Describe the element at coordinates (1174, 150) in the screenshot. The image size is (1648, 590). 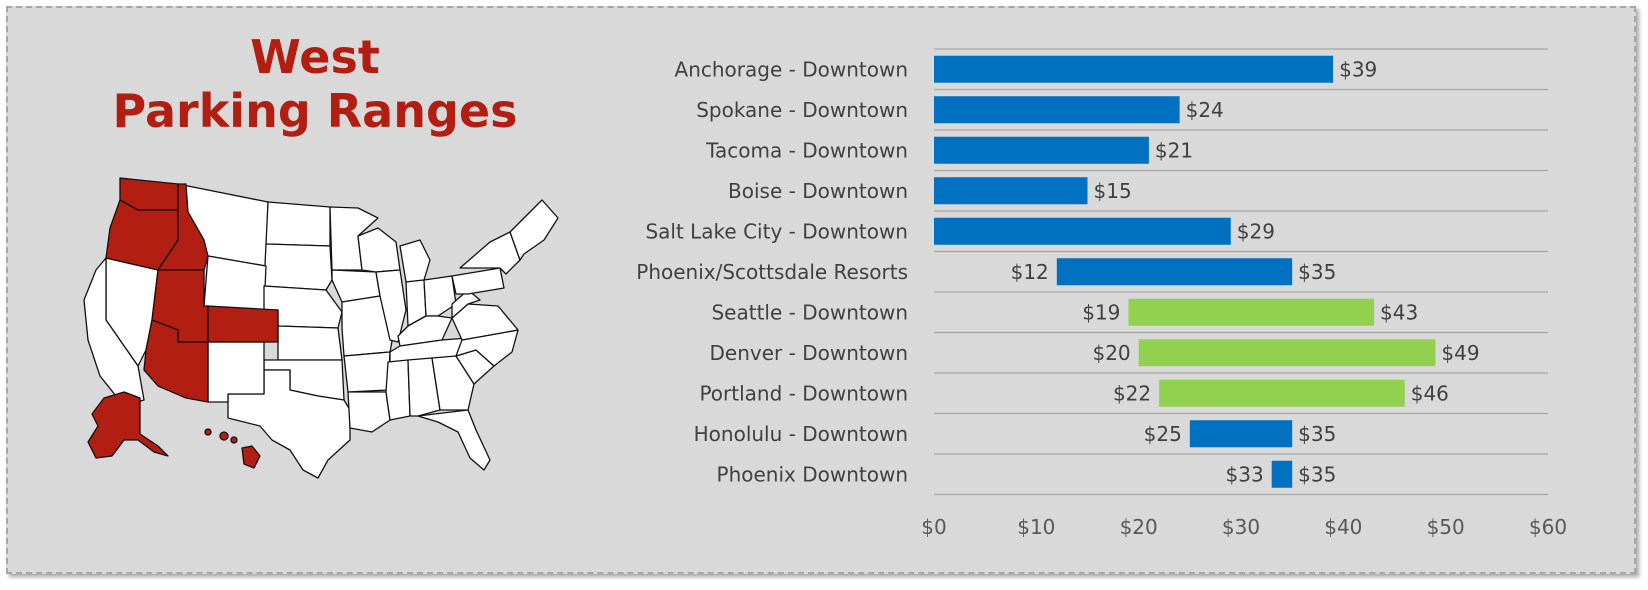
I see `max-value-label: $21` at that location.